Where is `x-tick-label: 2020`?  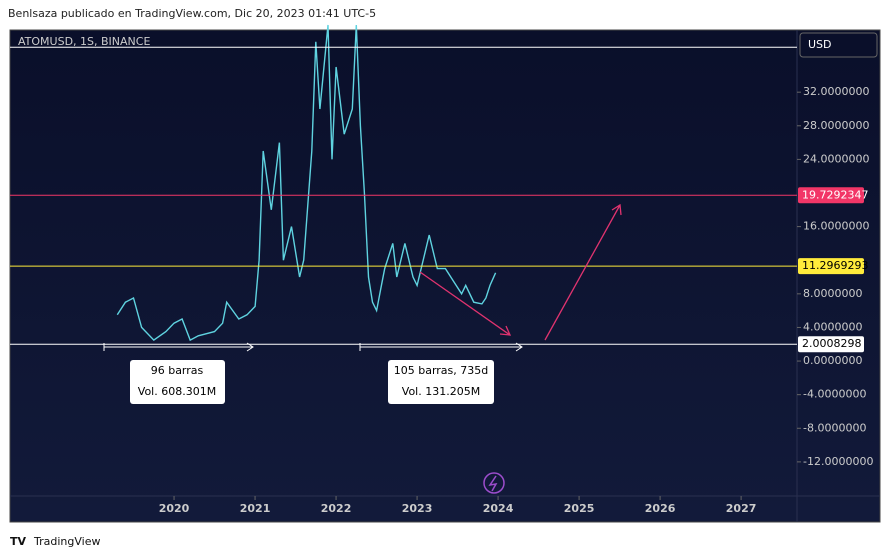 x-tick-label: 2020 is located at coordinates (174, 508).